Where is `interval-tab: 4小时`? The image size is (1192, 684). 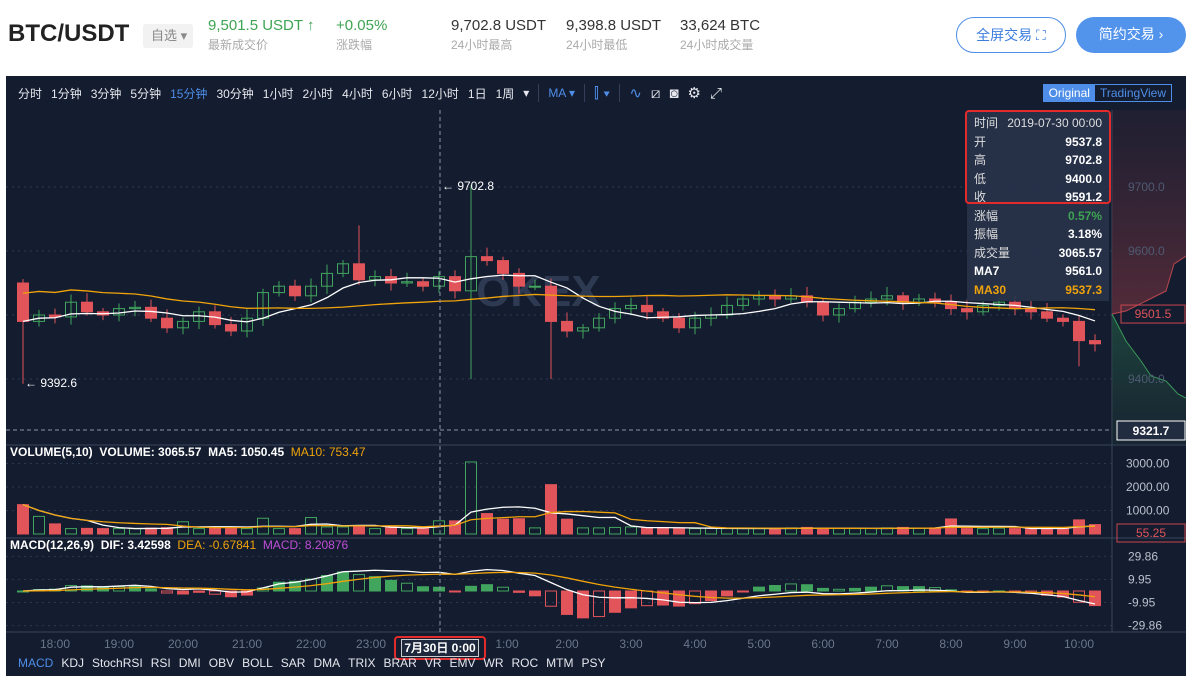 interval-tab: 4小时 is located at coordinates (357, 93).